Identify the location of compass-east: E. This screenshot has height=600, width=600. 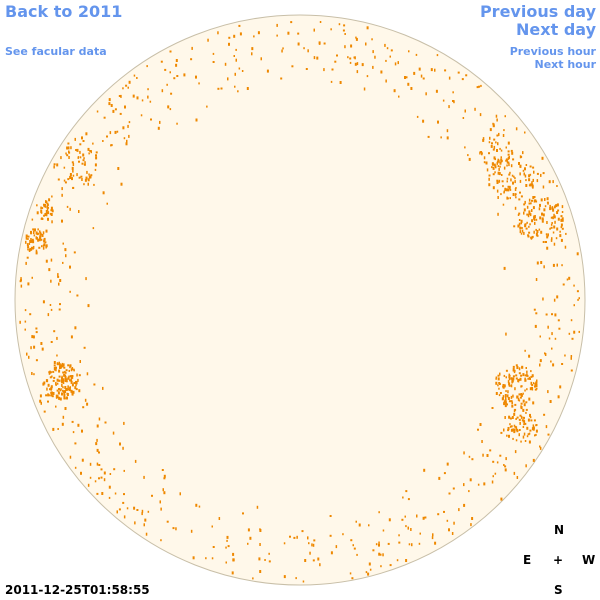
(527, 560).